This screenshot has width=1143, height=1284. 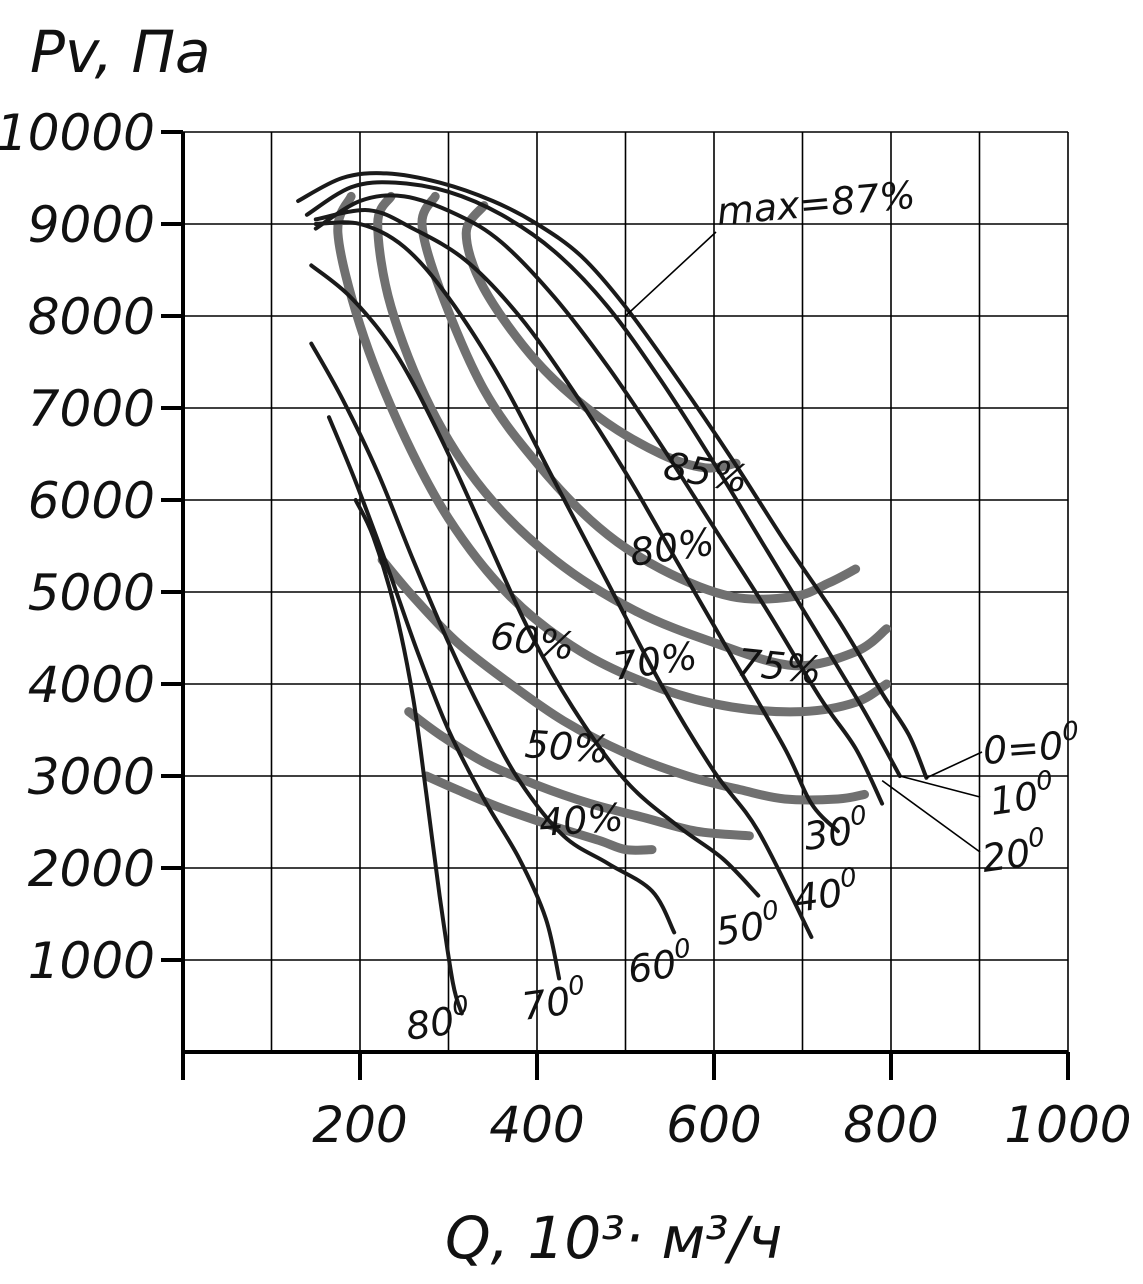 What do you see at coordinates (91, 685) in the screenshot?
I see `y-tick-label: 4000` at bounding box center [91, 685].